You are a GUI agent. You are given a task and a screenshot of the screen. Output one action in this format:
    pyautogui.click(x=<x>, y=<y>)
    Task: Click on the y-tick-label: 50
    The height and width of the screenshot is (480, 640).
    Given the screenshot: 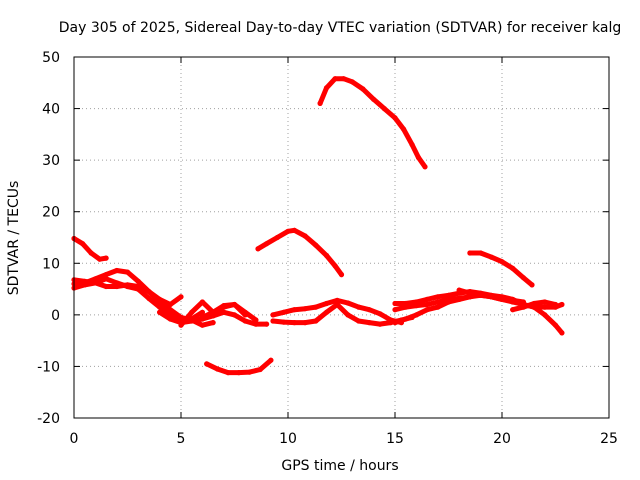 What is the action you would take?
    pyautogui.click(x=51, y=58)
    